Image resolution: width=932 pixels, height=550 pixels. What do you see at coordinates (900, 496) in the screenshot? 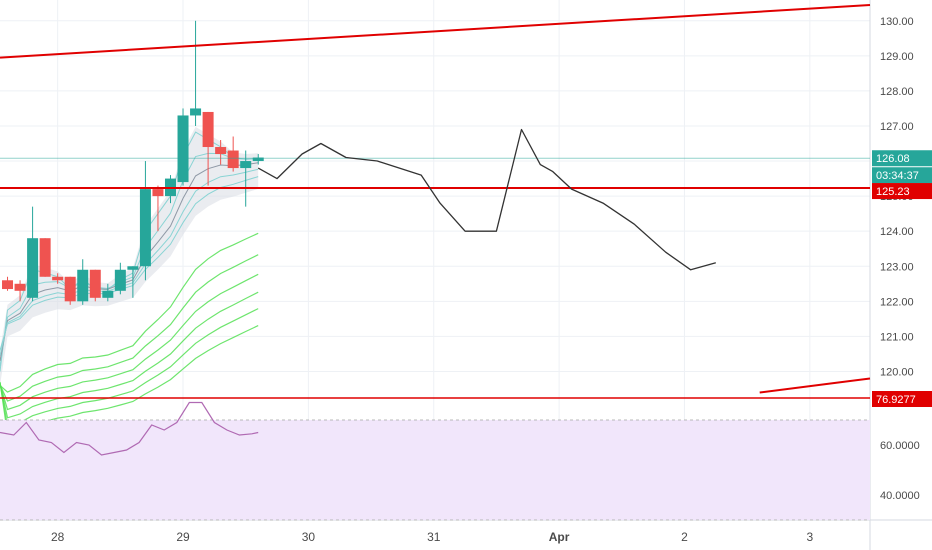
I see `rsi-tick-label: 40.0000` at bounding box center [900, 496].